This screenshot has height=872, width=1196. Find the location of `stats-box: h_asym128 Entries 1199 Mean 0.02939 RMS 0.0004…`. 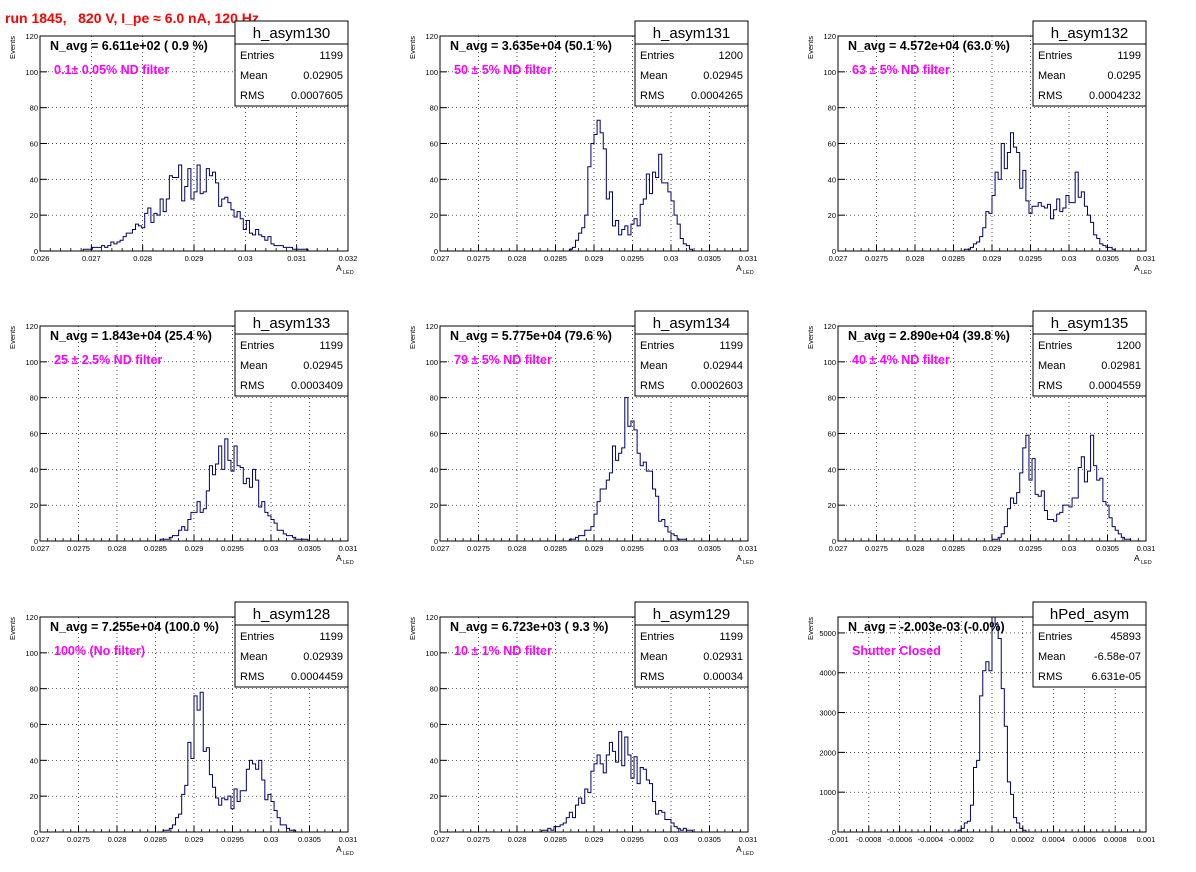

stats-box: h_asym128 Entries 1199 Mean 0.02939 RMS 0.0004… is located at coordinates (291, 644).